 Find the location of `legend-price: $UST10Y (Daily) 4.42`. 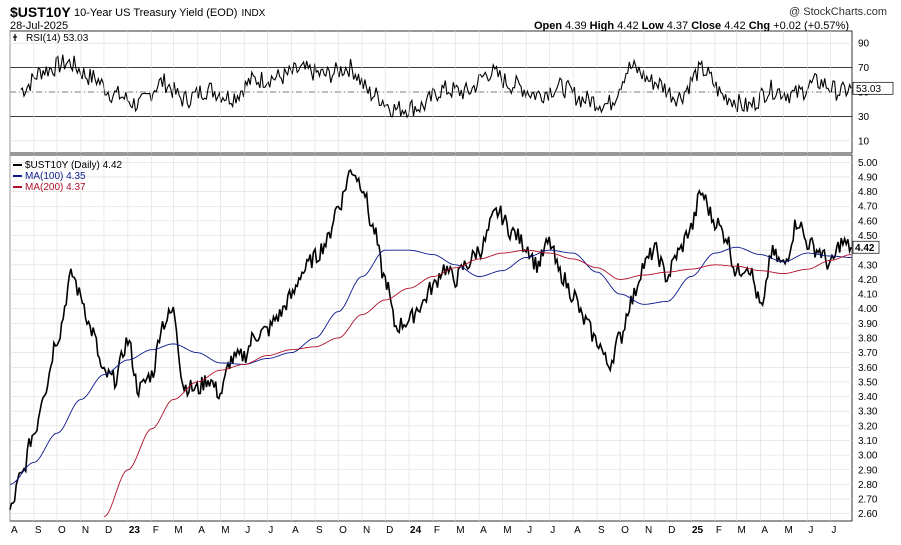

legend-price: $UST10Y (Daily) 4.42 is located at coordinates (74, 165).